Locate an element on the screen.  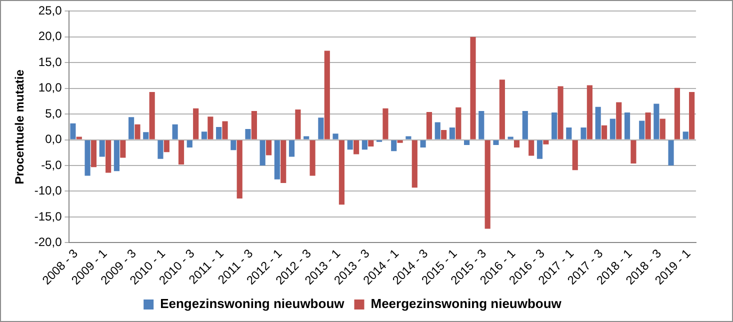
y-tick-label: -10,0 is located at coordinates (48, 191).